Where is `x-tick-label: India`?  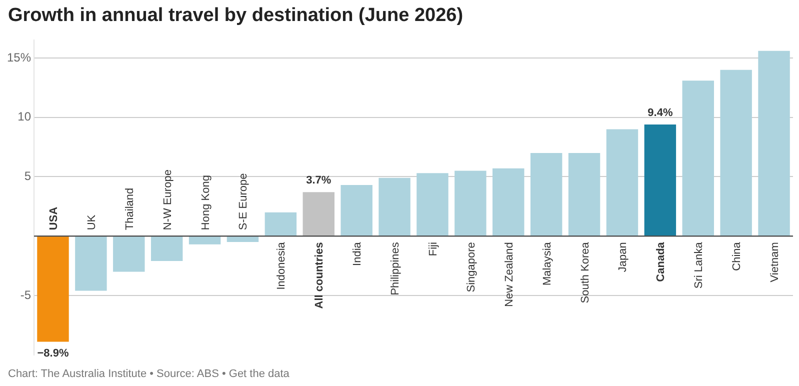 x-tick-label: India is located at coordinates (358, 253).